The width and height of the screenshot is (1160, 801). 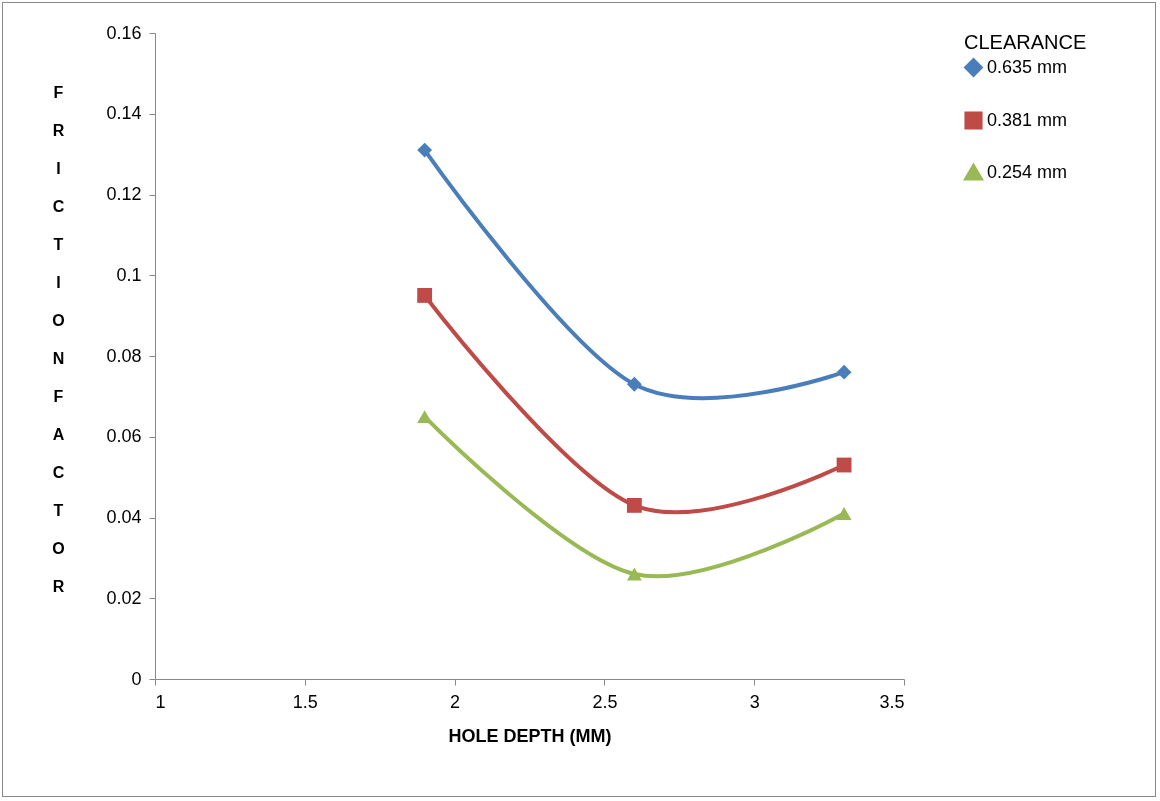 What do you see at coordinates (530, 735) in the screenshot?
I see `x-axis-title: HOLE DEPTH (MM)` at bounding box center [530, 735].